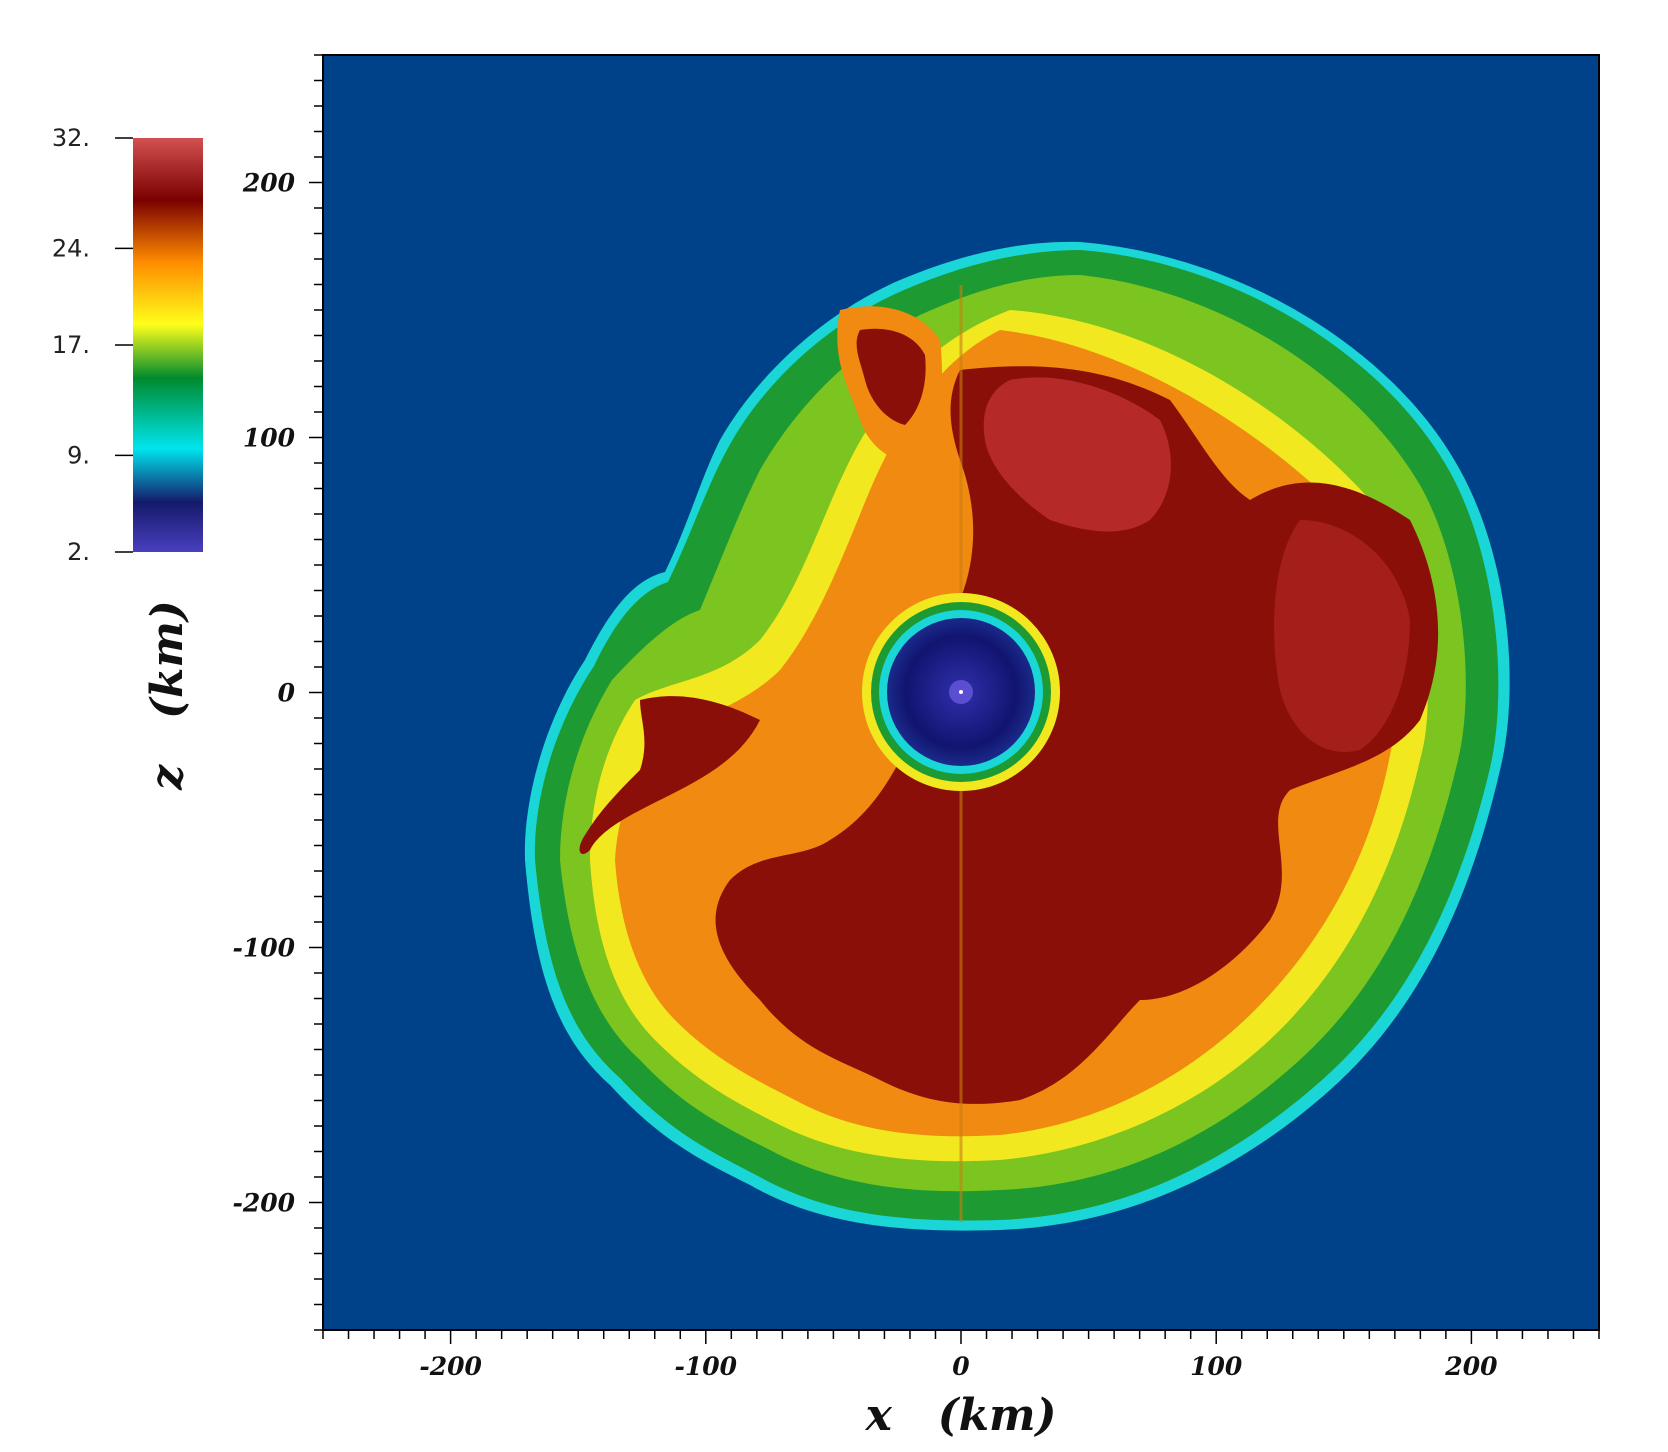 This screenshot has height=1452, width=1668. What do you see at coordinates (269, 438) in the screenshot?
I see `y-tick-label: 100` at bounding box center [269, 438].